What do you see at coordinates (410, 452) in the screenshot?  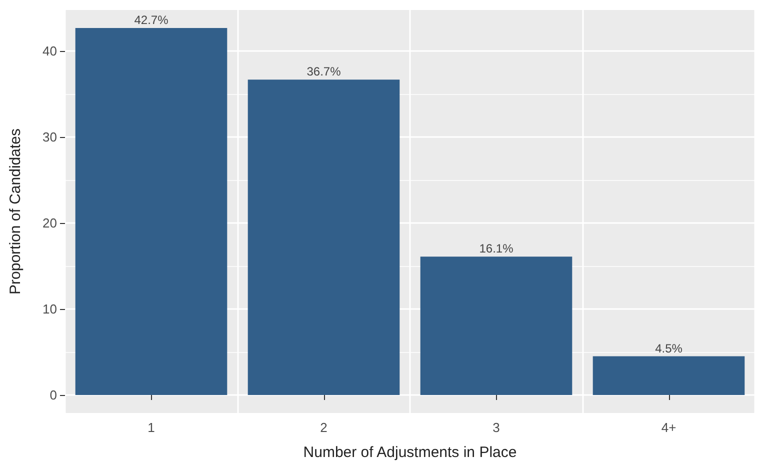 I see `x-axis-title: Number of Adjustments in Place` at bounding box center [410, 452].